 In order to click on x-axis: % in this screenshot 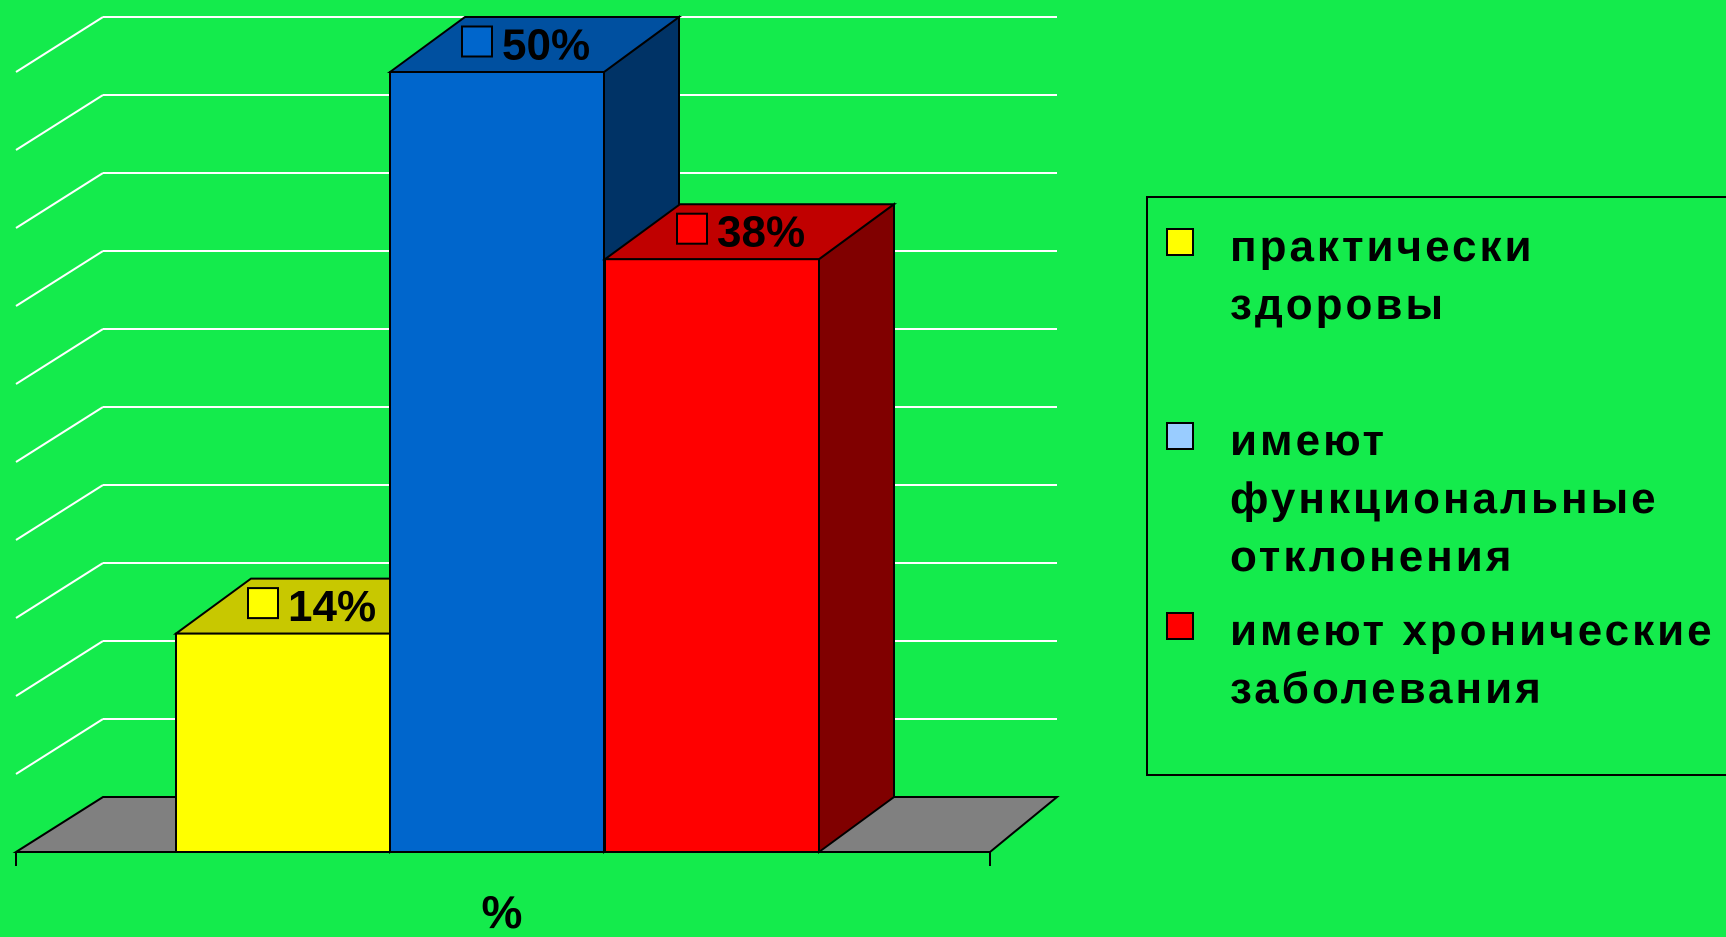, I will do `click(503, 894)`.